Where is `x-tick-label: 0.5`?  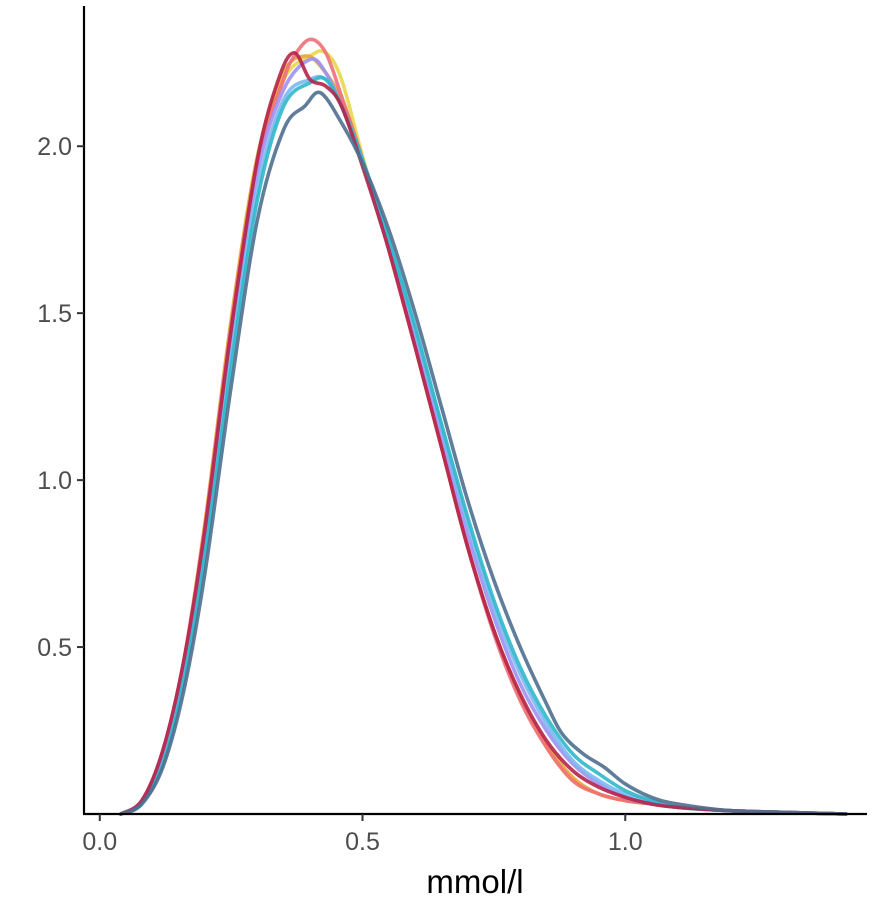 x-tick-label: 0.5 is located at coordinates (362, 842).